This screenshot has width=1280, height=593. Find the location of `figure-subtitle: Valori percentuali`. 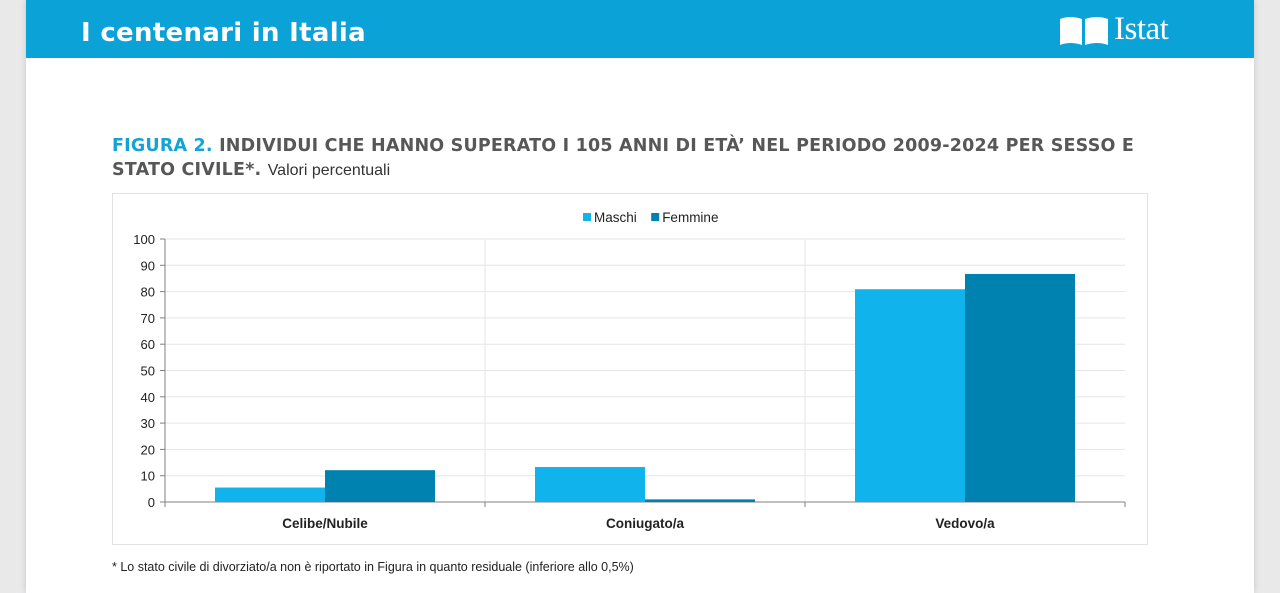

figure-subtitle: Valori percentuali is located at coordinates (329, 170).